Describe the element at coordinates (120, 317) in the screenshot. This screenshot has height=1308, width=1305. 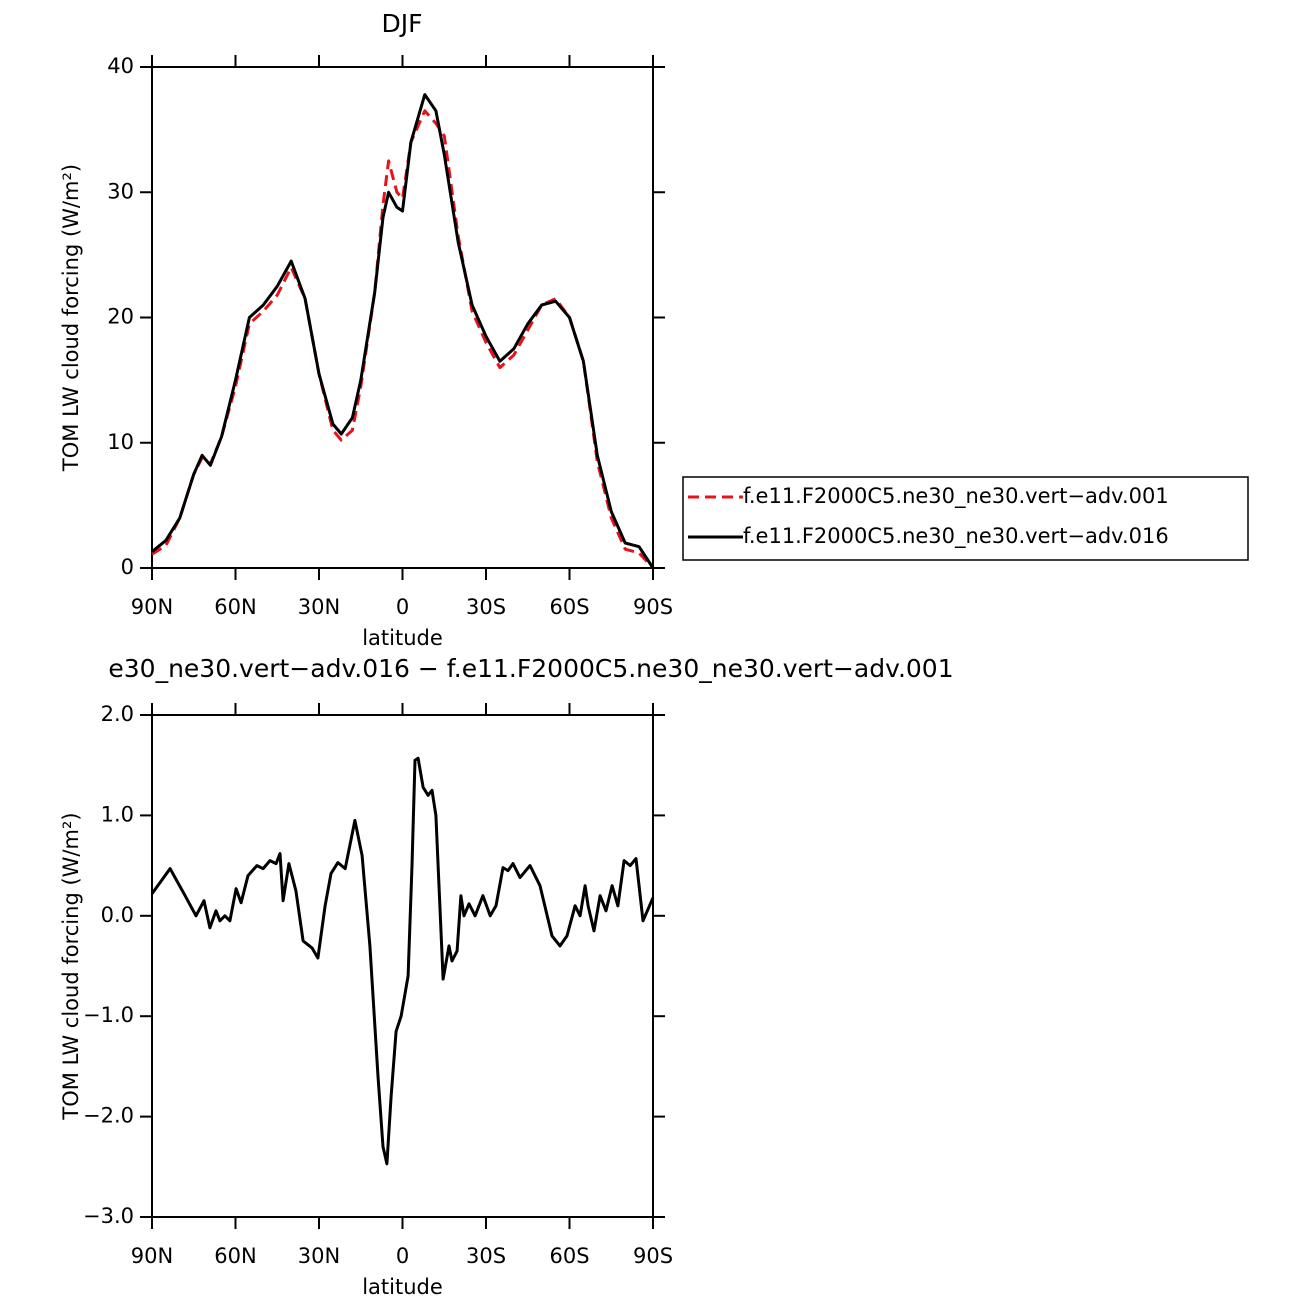
I see `y-tick-label: 20` at that location.